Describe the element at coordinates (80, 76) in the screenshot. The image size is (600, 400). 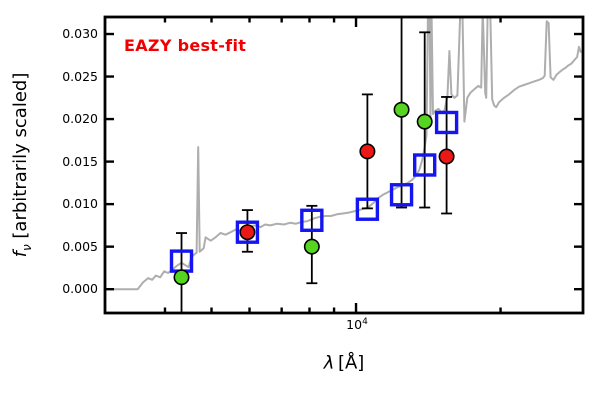
I see `y-tick-label: 0.025` at that location.